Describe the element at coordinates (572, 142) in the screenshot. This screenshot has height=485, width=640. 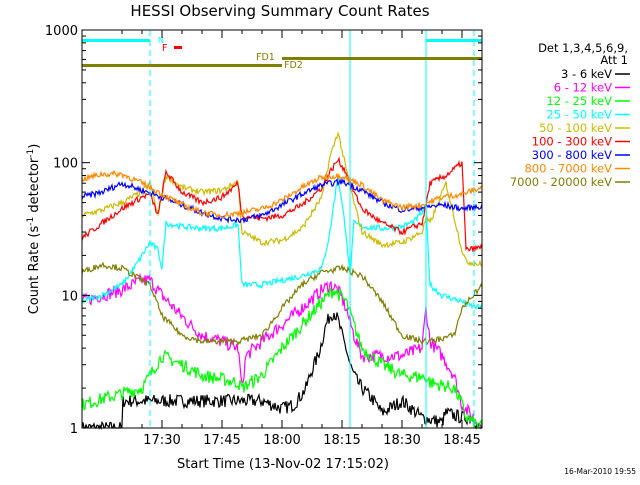
I see `legend-label-100-300-kev: 100 - 300 keV` at that location.